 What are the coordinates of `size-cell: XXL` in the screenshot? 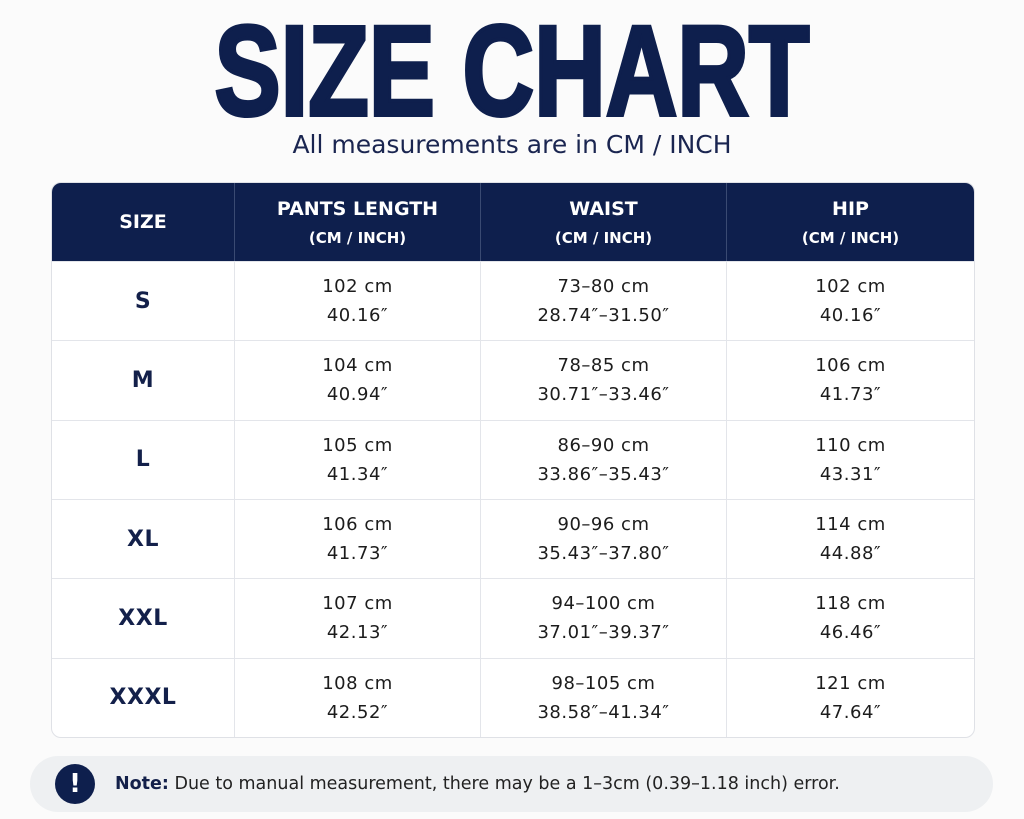 It's located at (143, 617).